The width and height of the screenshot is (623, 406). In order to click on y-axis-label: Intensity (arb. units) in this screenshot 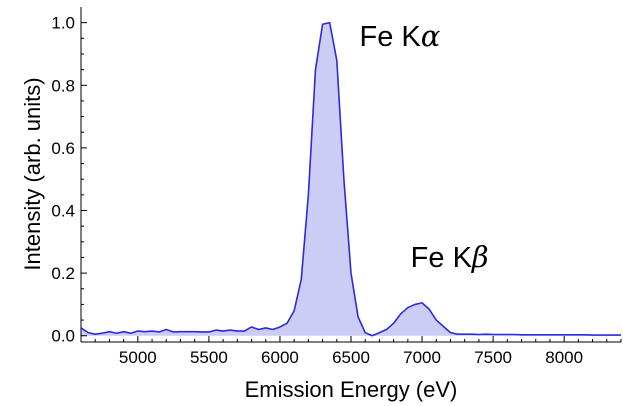, I will do `click(32, 173)`.